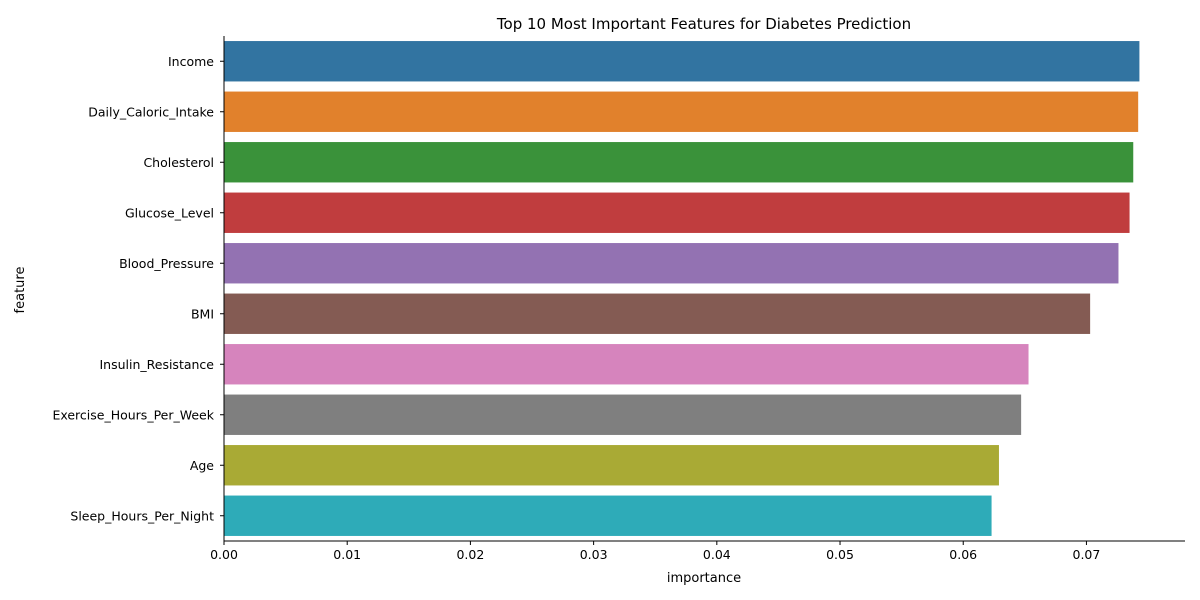 The image size is (1200, 600). Describe the element at coordinates (704, 578) in the screenshot. I see `x-axis-title: importance` at that location.